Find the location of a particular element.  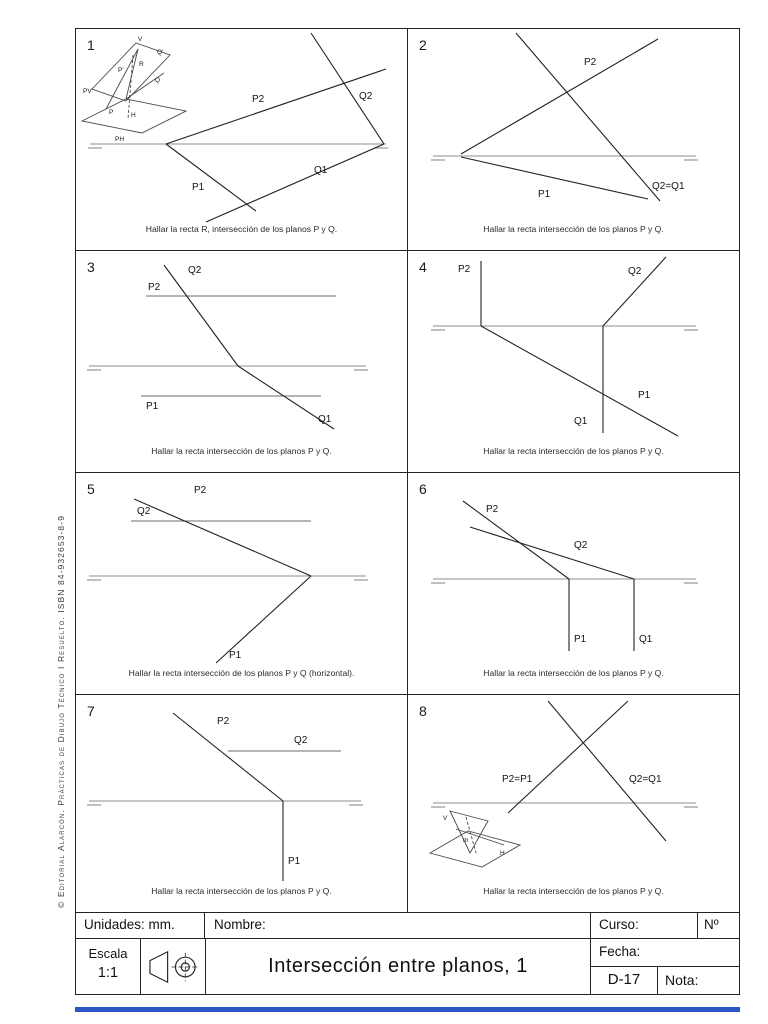

note-label: Nota: is located at coordinates (682, 980).